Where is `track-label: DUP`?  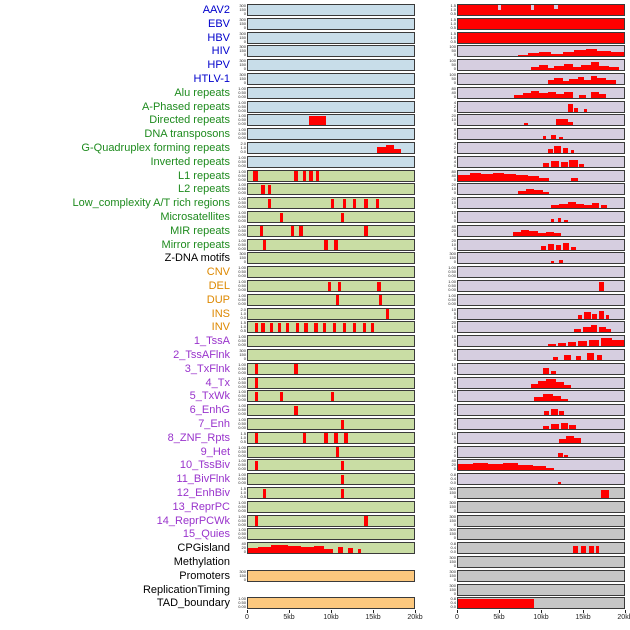
track-label: DUP is located at coordinates (218, 299).